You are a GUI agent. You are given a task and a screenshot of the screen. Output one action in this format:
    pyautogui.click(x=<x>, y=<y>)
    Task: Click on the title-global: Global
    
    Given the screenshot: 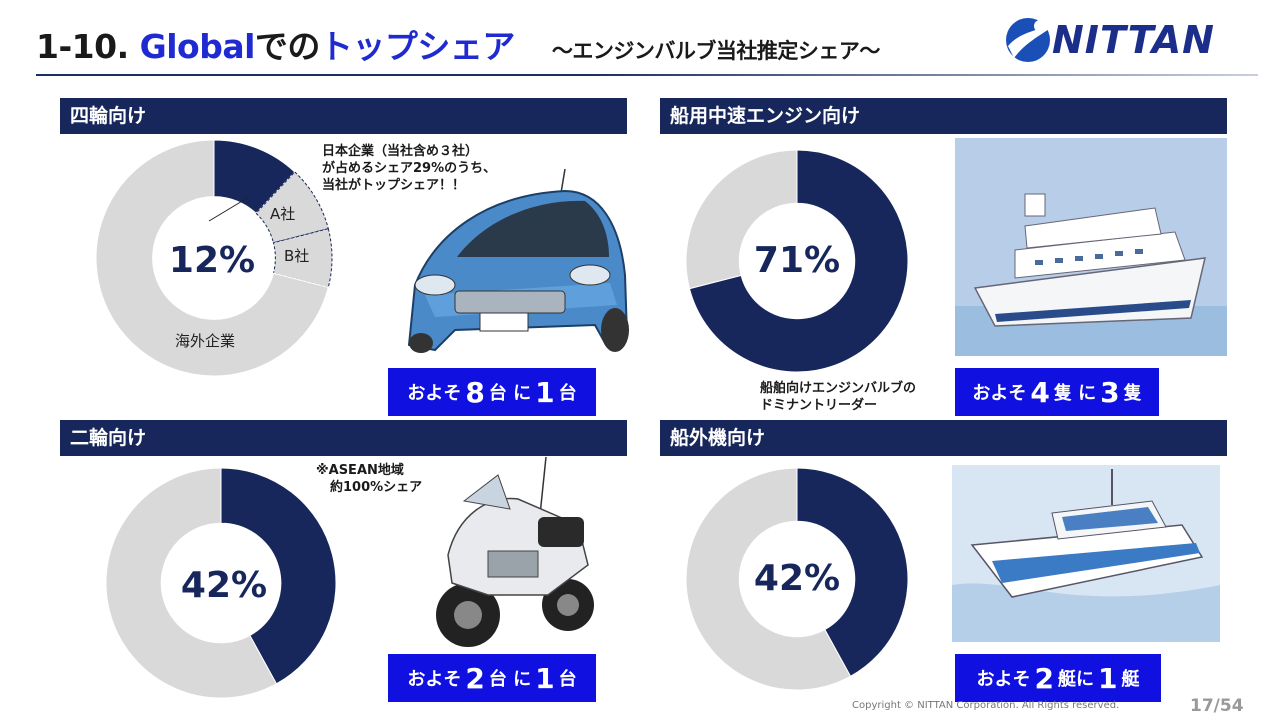 What is the action you would take?
    pyautogui.click(x=197, y=46)
    